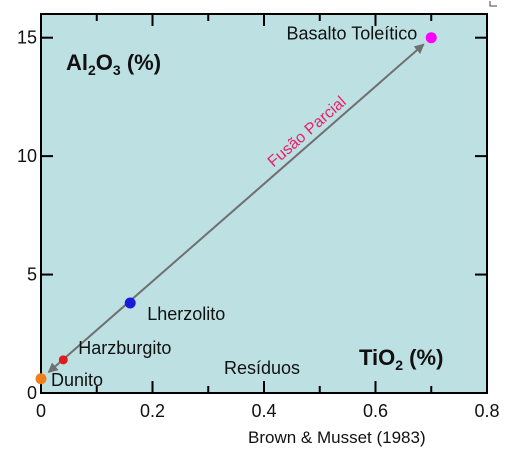 This screenshot has height=451, width=505. I want to click on y-tick-label: 15, so click(27, 38).